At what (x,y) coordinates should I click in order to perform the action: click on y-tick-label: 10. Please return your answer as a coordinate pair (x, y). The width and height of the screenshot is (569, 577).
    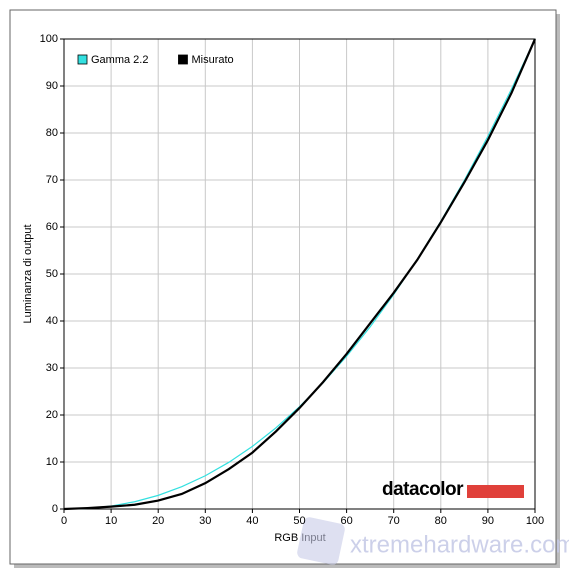
    Looking at the image, I should click on (52, 462).